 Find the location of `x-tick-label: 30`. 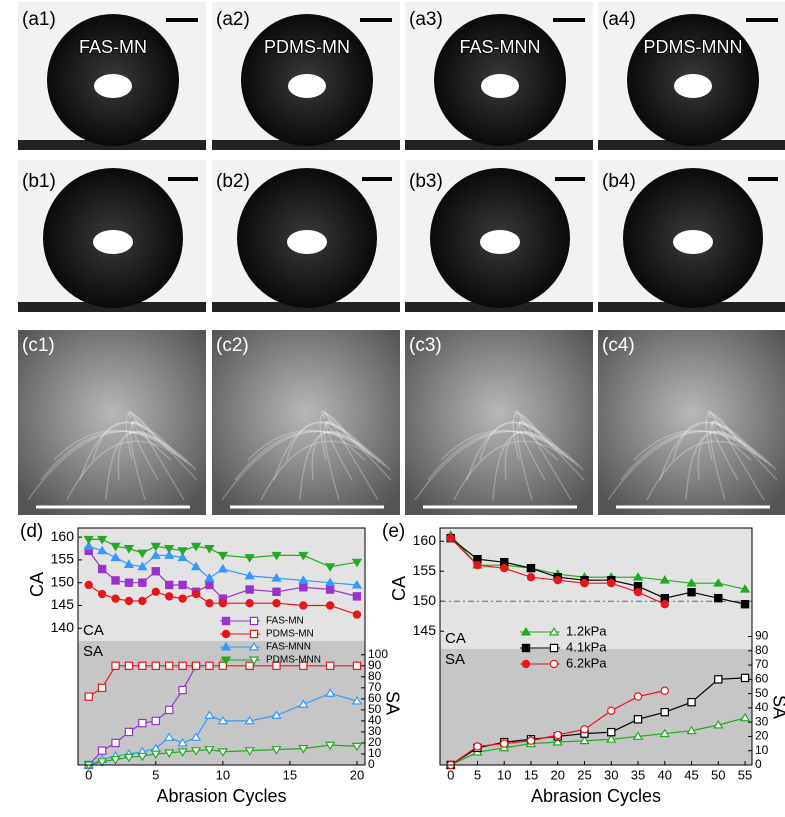

x-tick-label: 30 is located at coordinates (611, 774).